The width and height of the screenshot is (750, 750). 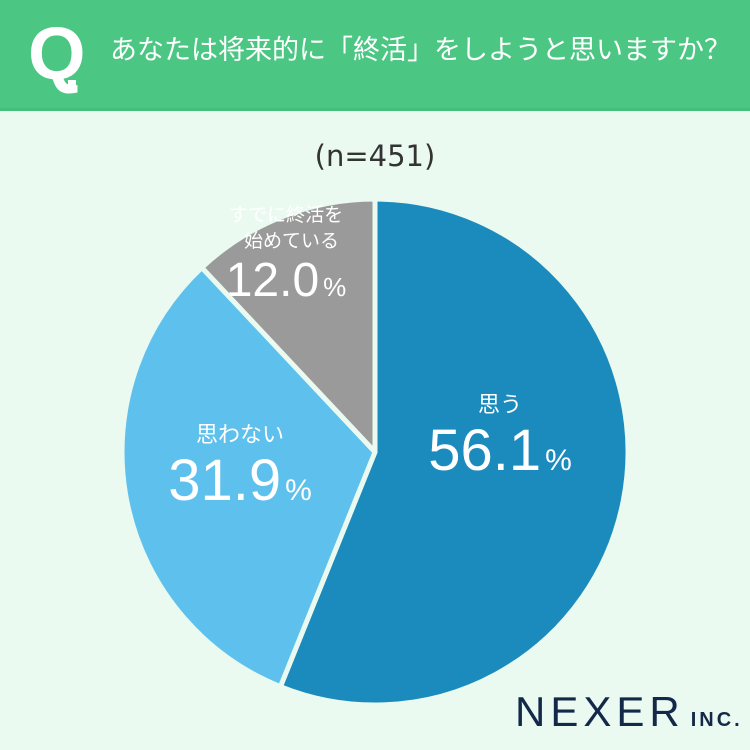 What do you see at coordinates (499, 405) in the screenshot?
I see `label-think-category: 思う` at bounding box center [499, 405].